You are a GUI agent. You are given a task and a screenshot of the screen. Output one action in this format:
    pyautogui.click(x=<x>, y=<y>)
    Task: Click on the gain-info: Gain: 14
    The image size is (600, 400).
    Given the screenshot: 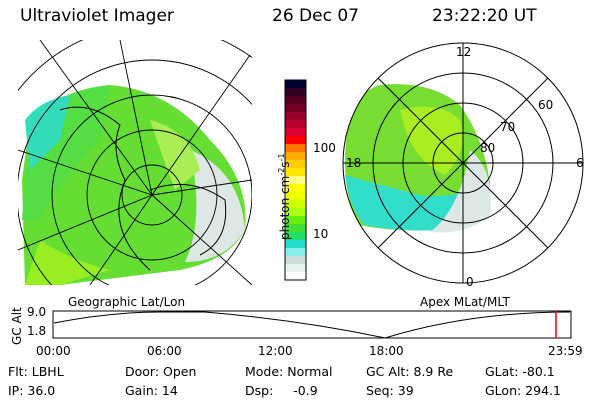 What is the action you would take?
    pyautogui.click(x=151, y=390)
    